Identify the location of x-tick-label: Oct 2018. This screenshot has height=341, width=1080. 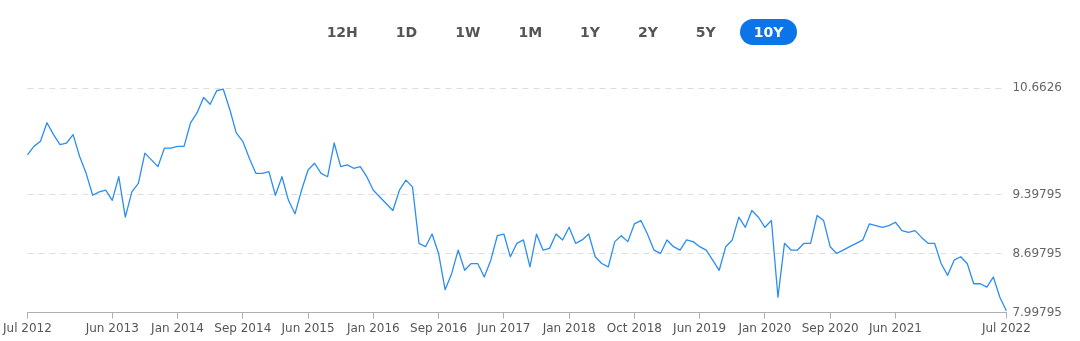
(634, 327).